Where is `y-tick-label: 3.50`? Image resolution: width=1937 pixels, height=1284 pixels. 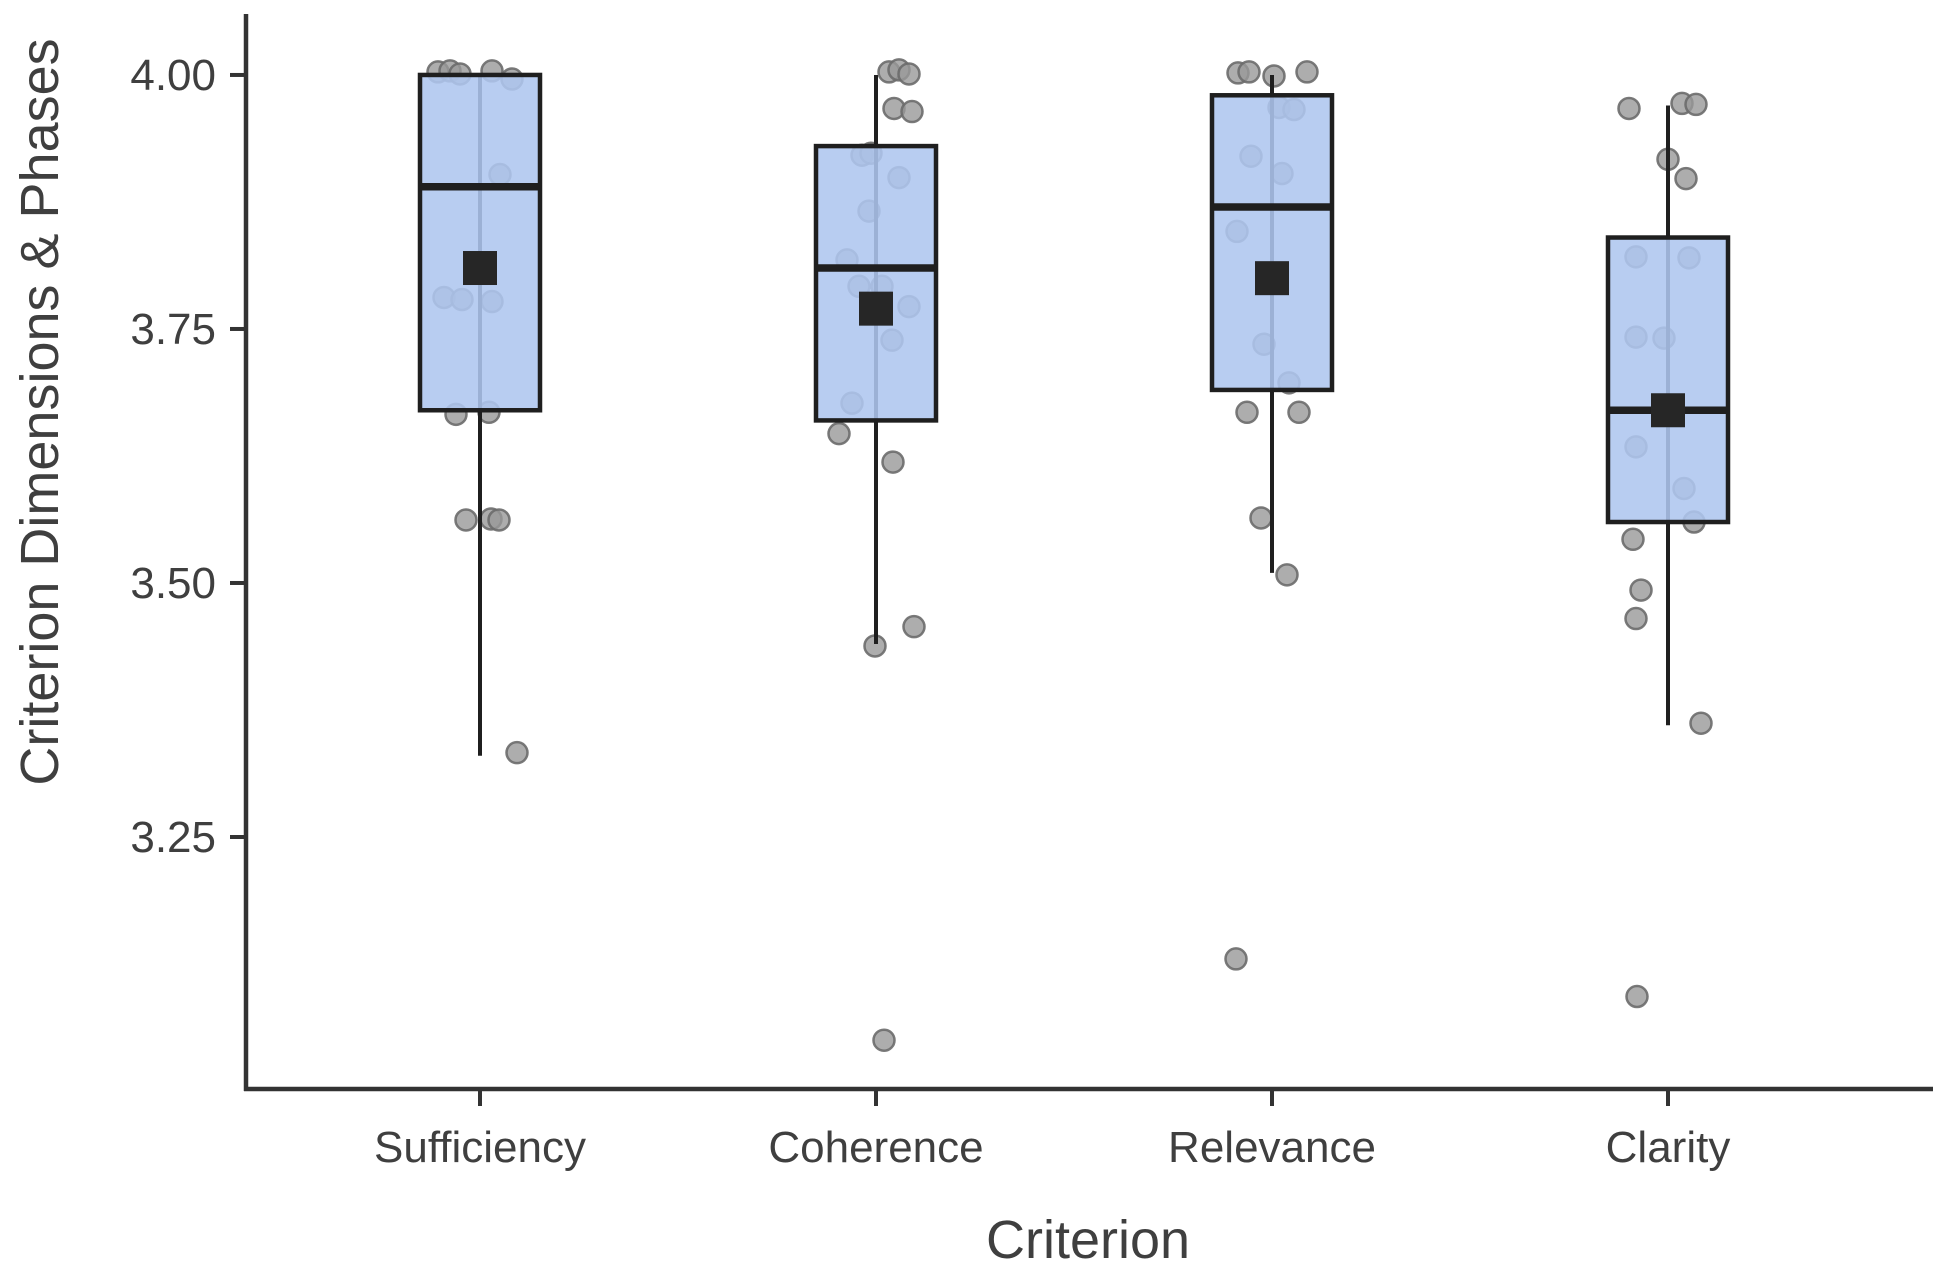 y-tick-label: 3.50 is located at coordinates (173, 583).